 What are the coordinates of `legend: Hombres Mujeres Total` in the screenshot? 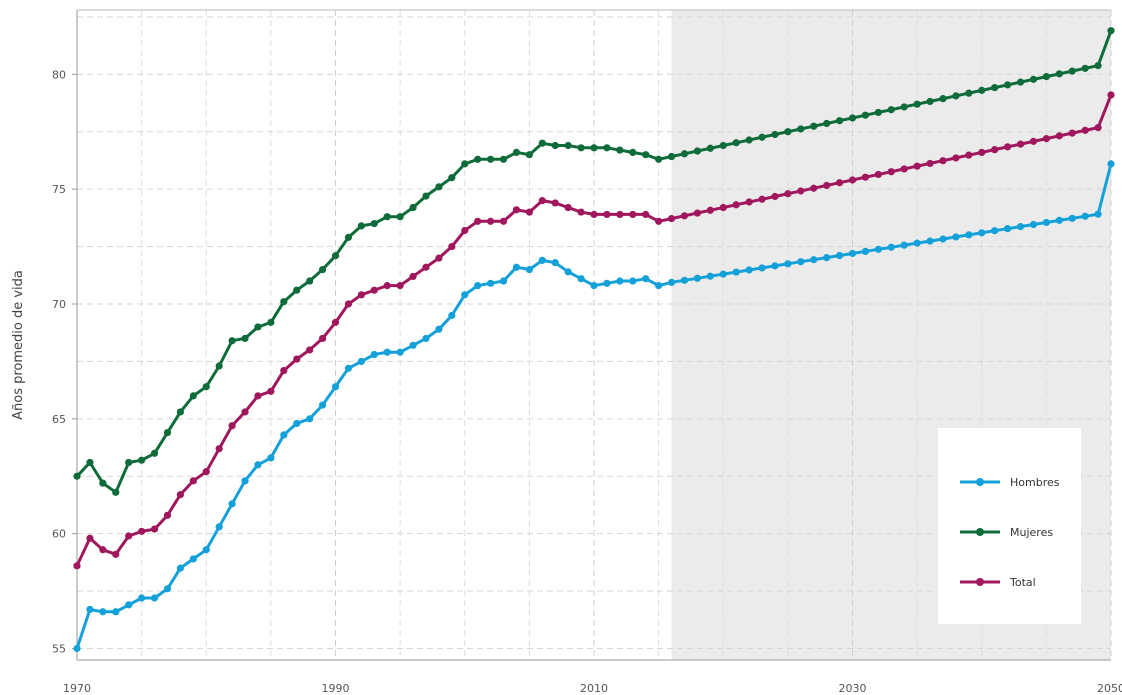 It's located at (1009, 526).